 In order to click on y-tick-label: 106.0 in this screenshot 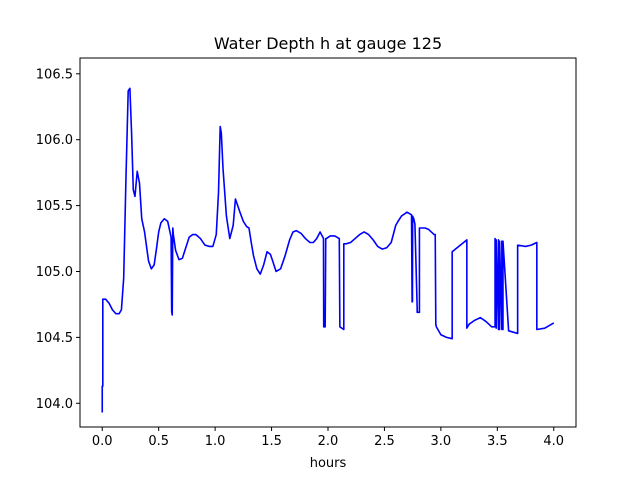, I will do `click(54, 140)`.